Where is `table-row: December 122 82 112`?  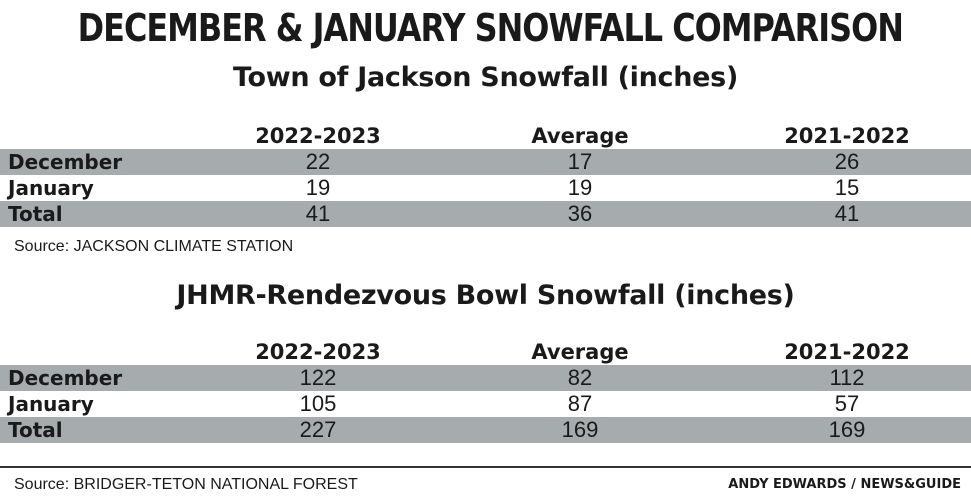
table-row: December 122 82 112 is located at coordinates (485, 378).